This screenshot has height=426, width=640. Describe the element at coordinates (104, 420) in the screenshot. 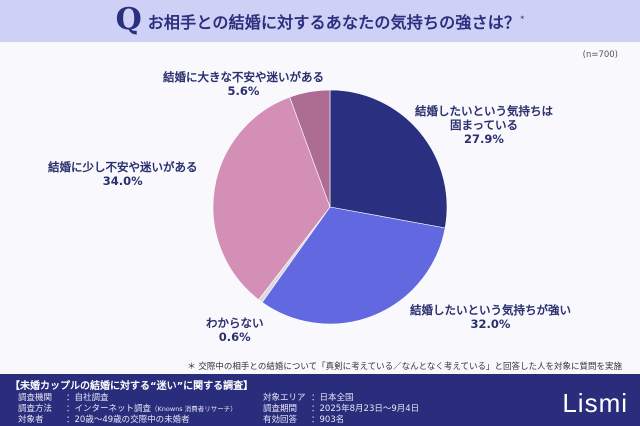

I see `info-target: 対象者 ：20歳～49歳の交際中の未婚者` at that location.